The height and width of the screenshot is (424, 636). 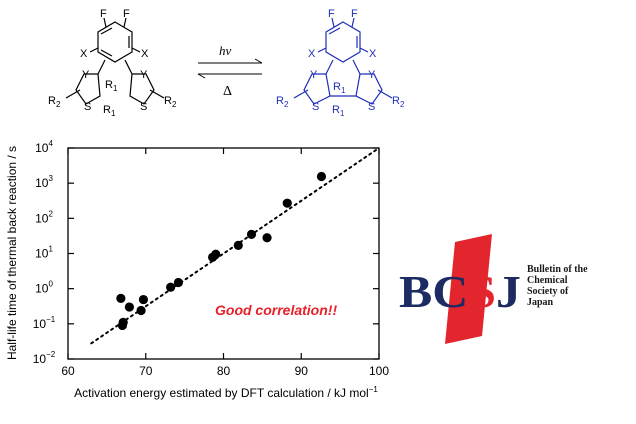 I want to click on logo-letter-s: S, so click(x=482, y=291).